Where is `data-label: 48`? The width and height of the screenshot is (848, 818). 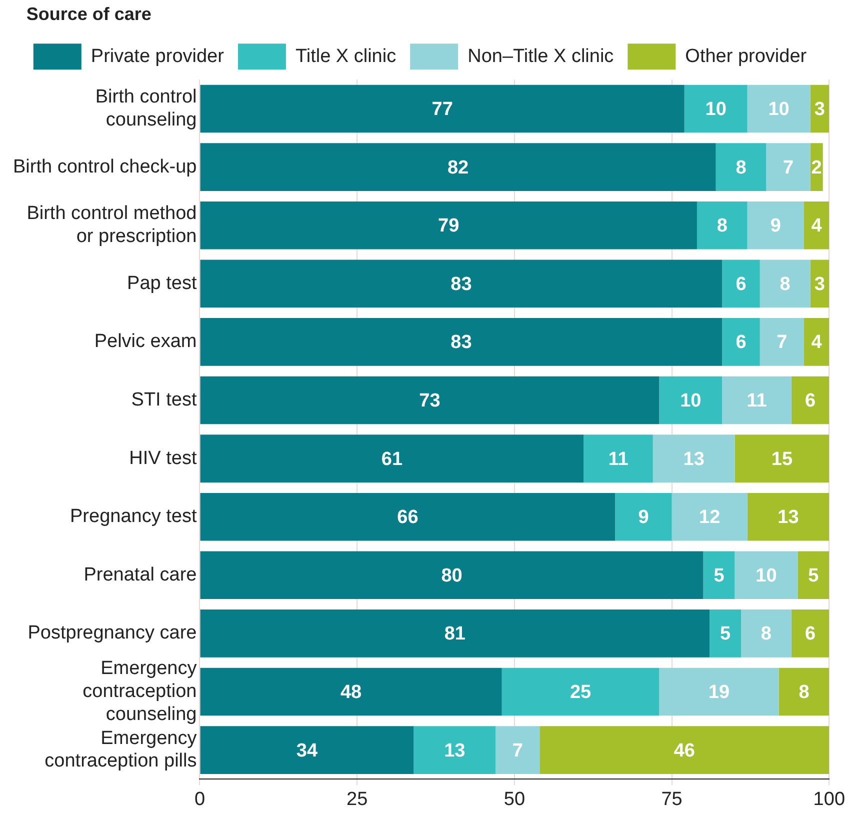
data-label: 48 is located at coordinates (351, 692).